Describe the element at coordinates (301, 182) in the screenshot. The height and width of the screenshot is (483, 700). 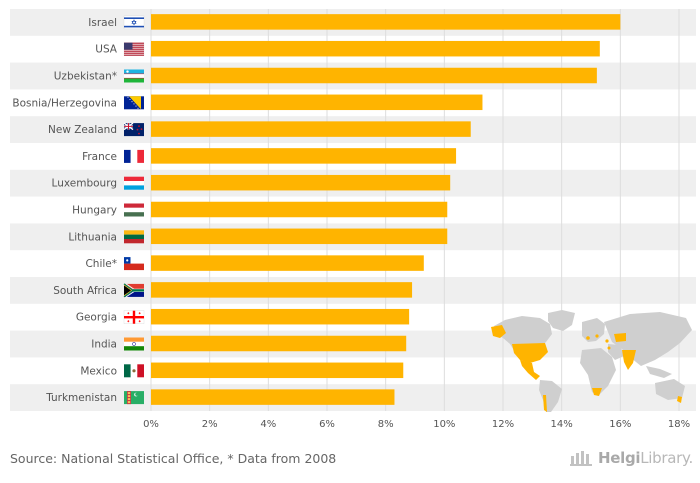
I see `bar-luxembourg` at that location.